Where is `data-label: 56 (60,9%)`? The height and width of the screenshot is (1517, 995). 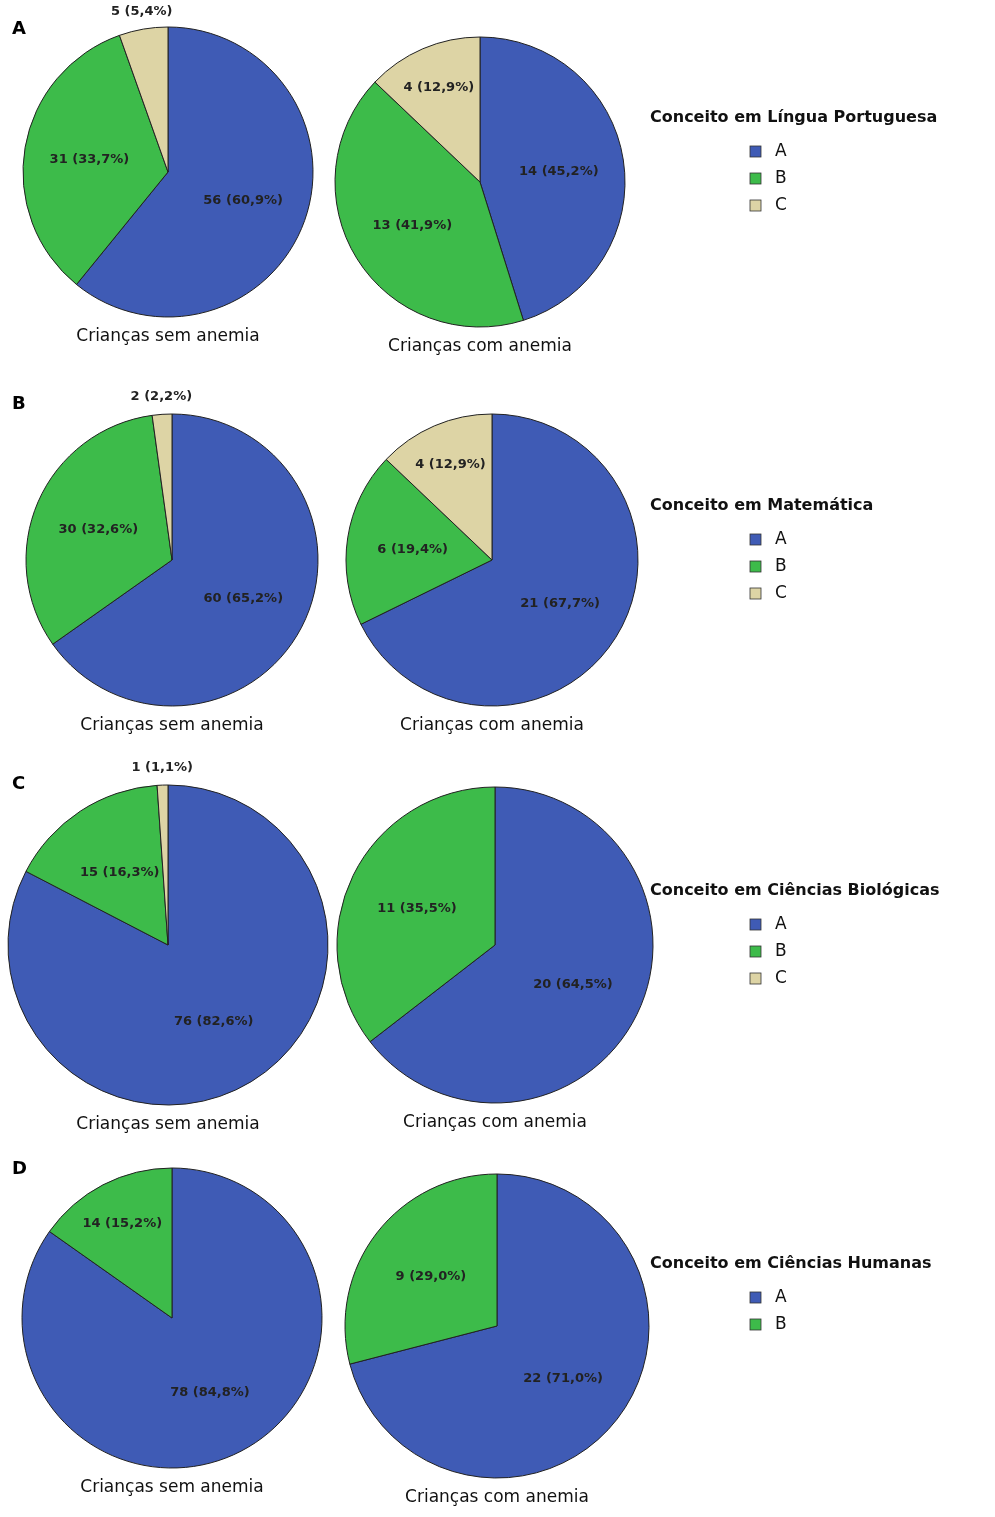 data-label: 56 (60,9%) is located at coordinates (243, 199).